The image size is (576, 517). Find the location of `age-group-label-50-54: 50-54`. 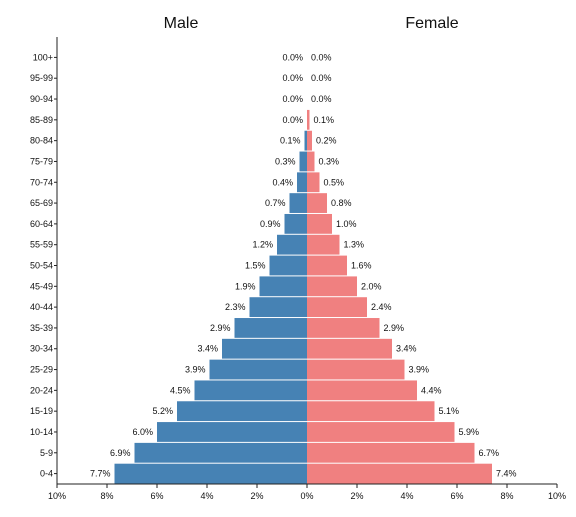

age-group-label-50-54: 50-54 is located at coordinates (41, 266).